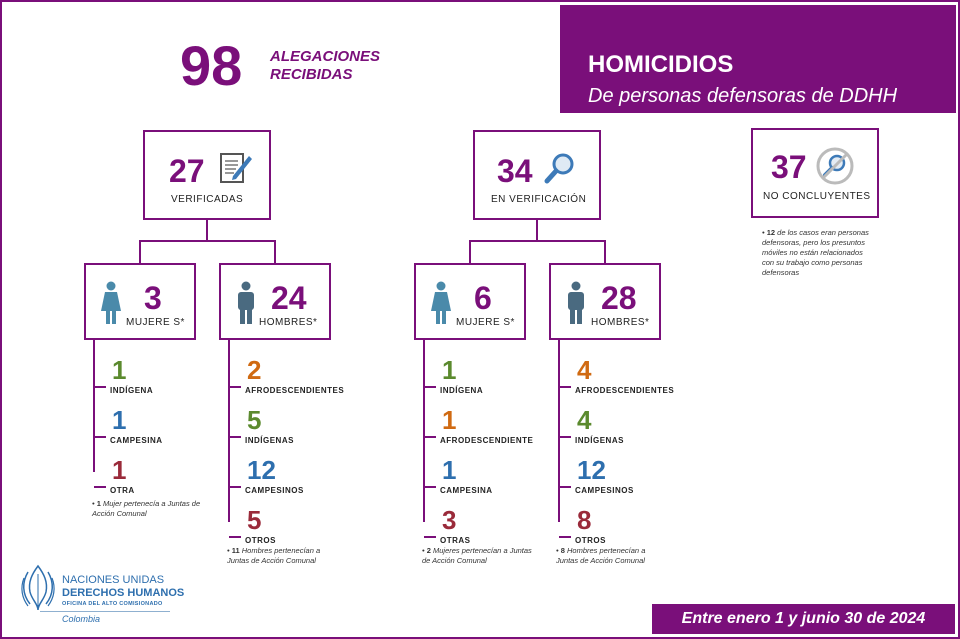 The width and height of the screenshot is (960, 639). I want to click on in-verification-label: EN VERIFICACIÓN, so click(539, 199).